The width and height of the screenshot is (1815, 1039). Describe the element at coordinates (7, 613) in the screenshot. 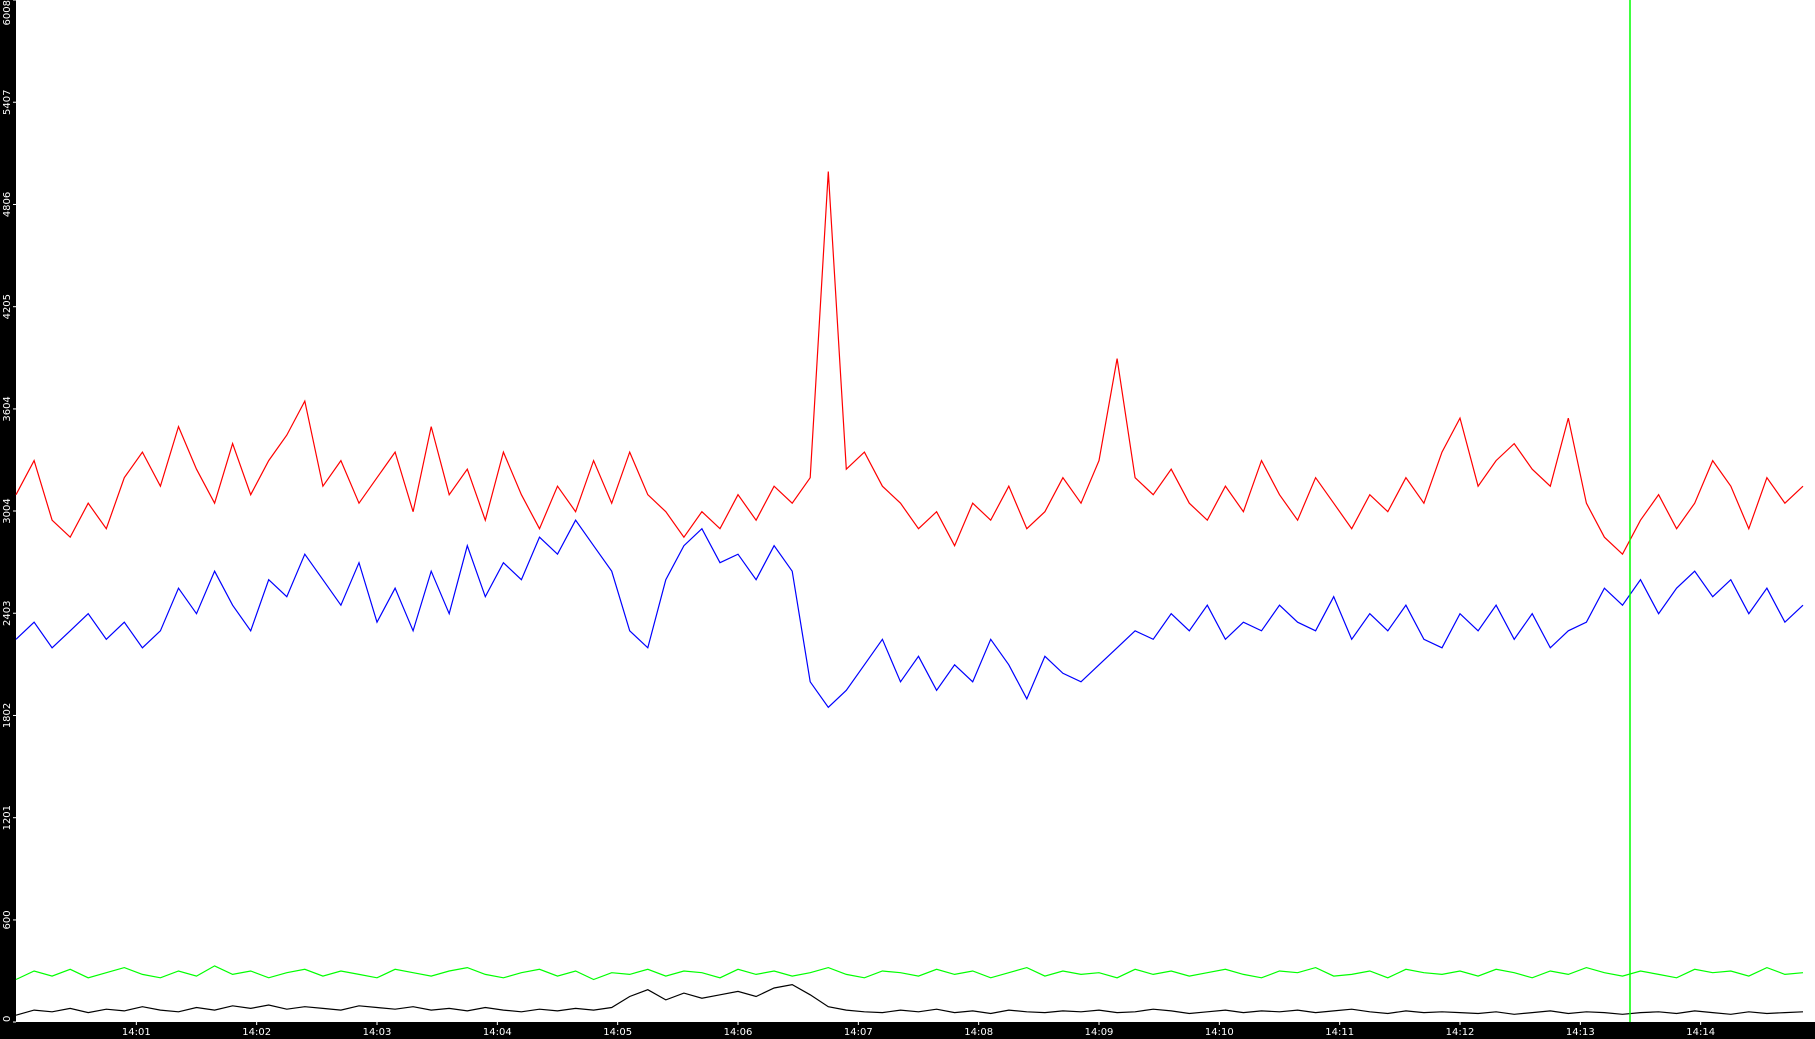

I see `y-tick-label: 2403` at that location.